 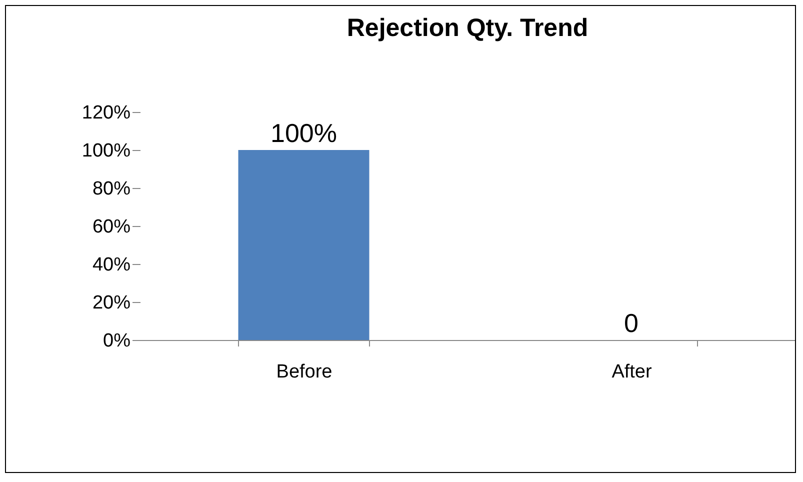 I want to click on data-label: 100%, so click(x=303, y=133).